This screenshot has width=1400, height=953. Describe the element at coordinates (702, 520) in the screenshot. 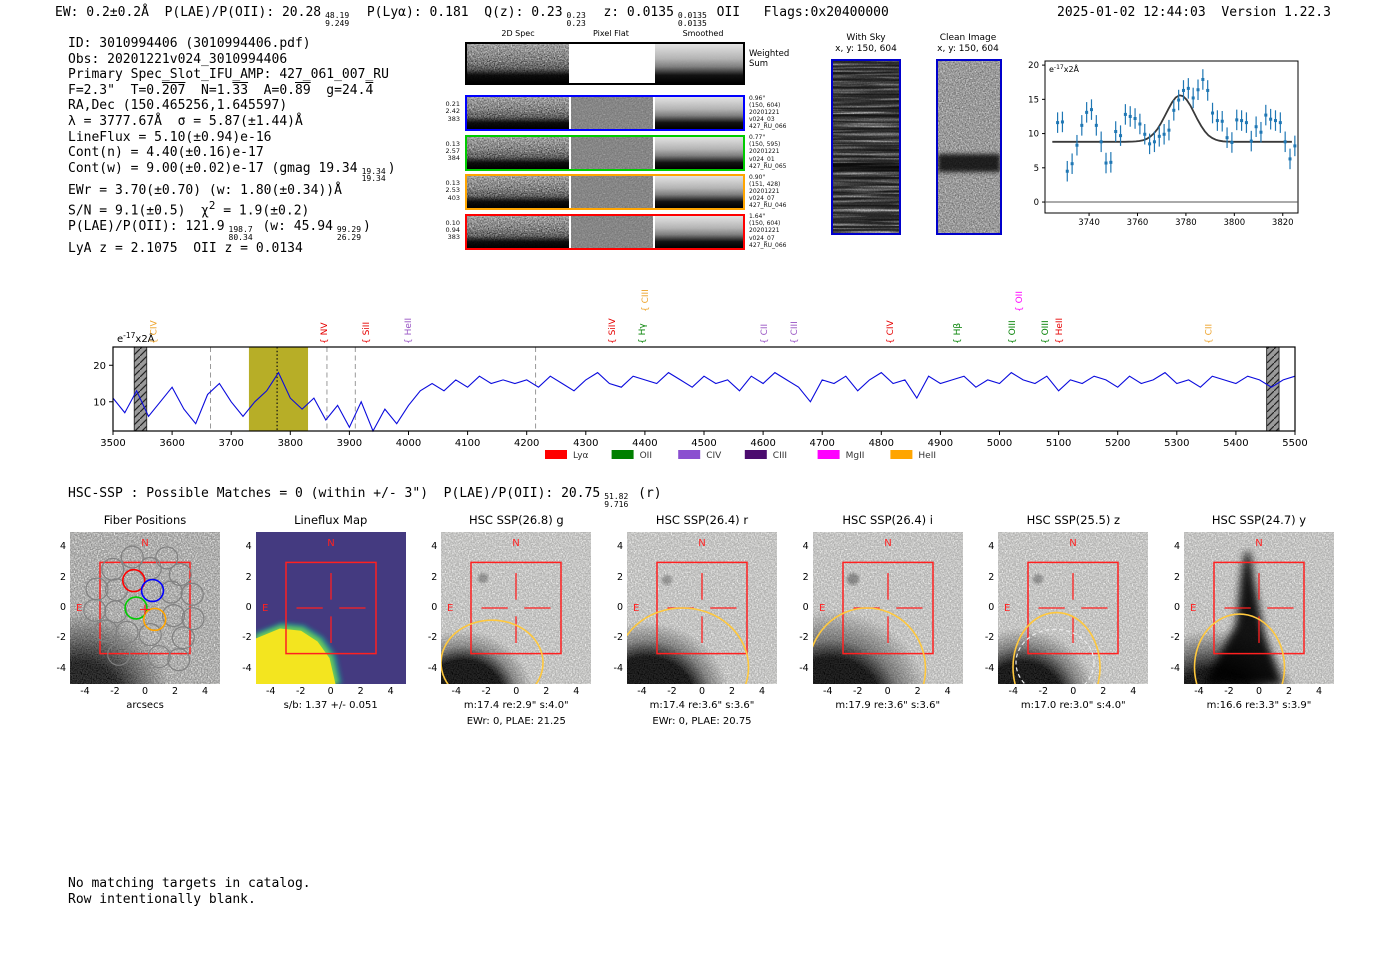

I see `panel-title-r: HSC SSP(26.4) r` at that location.